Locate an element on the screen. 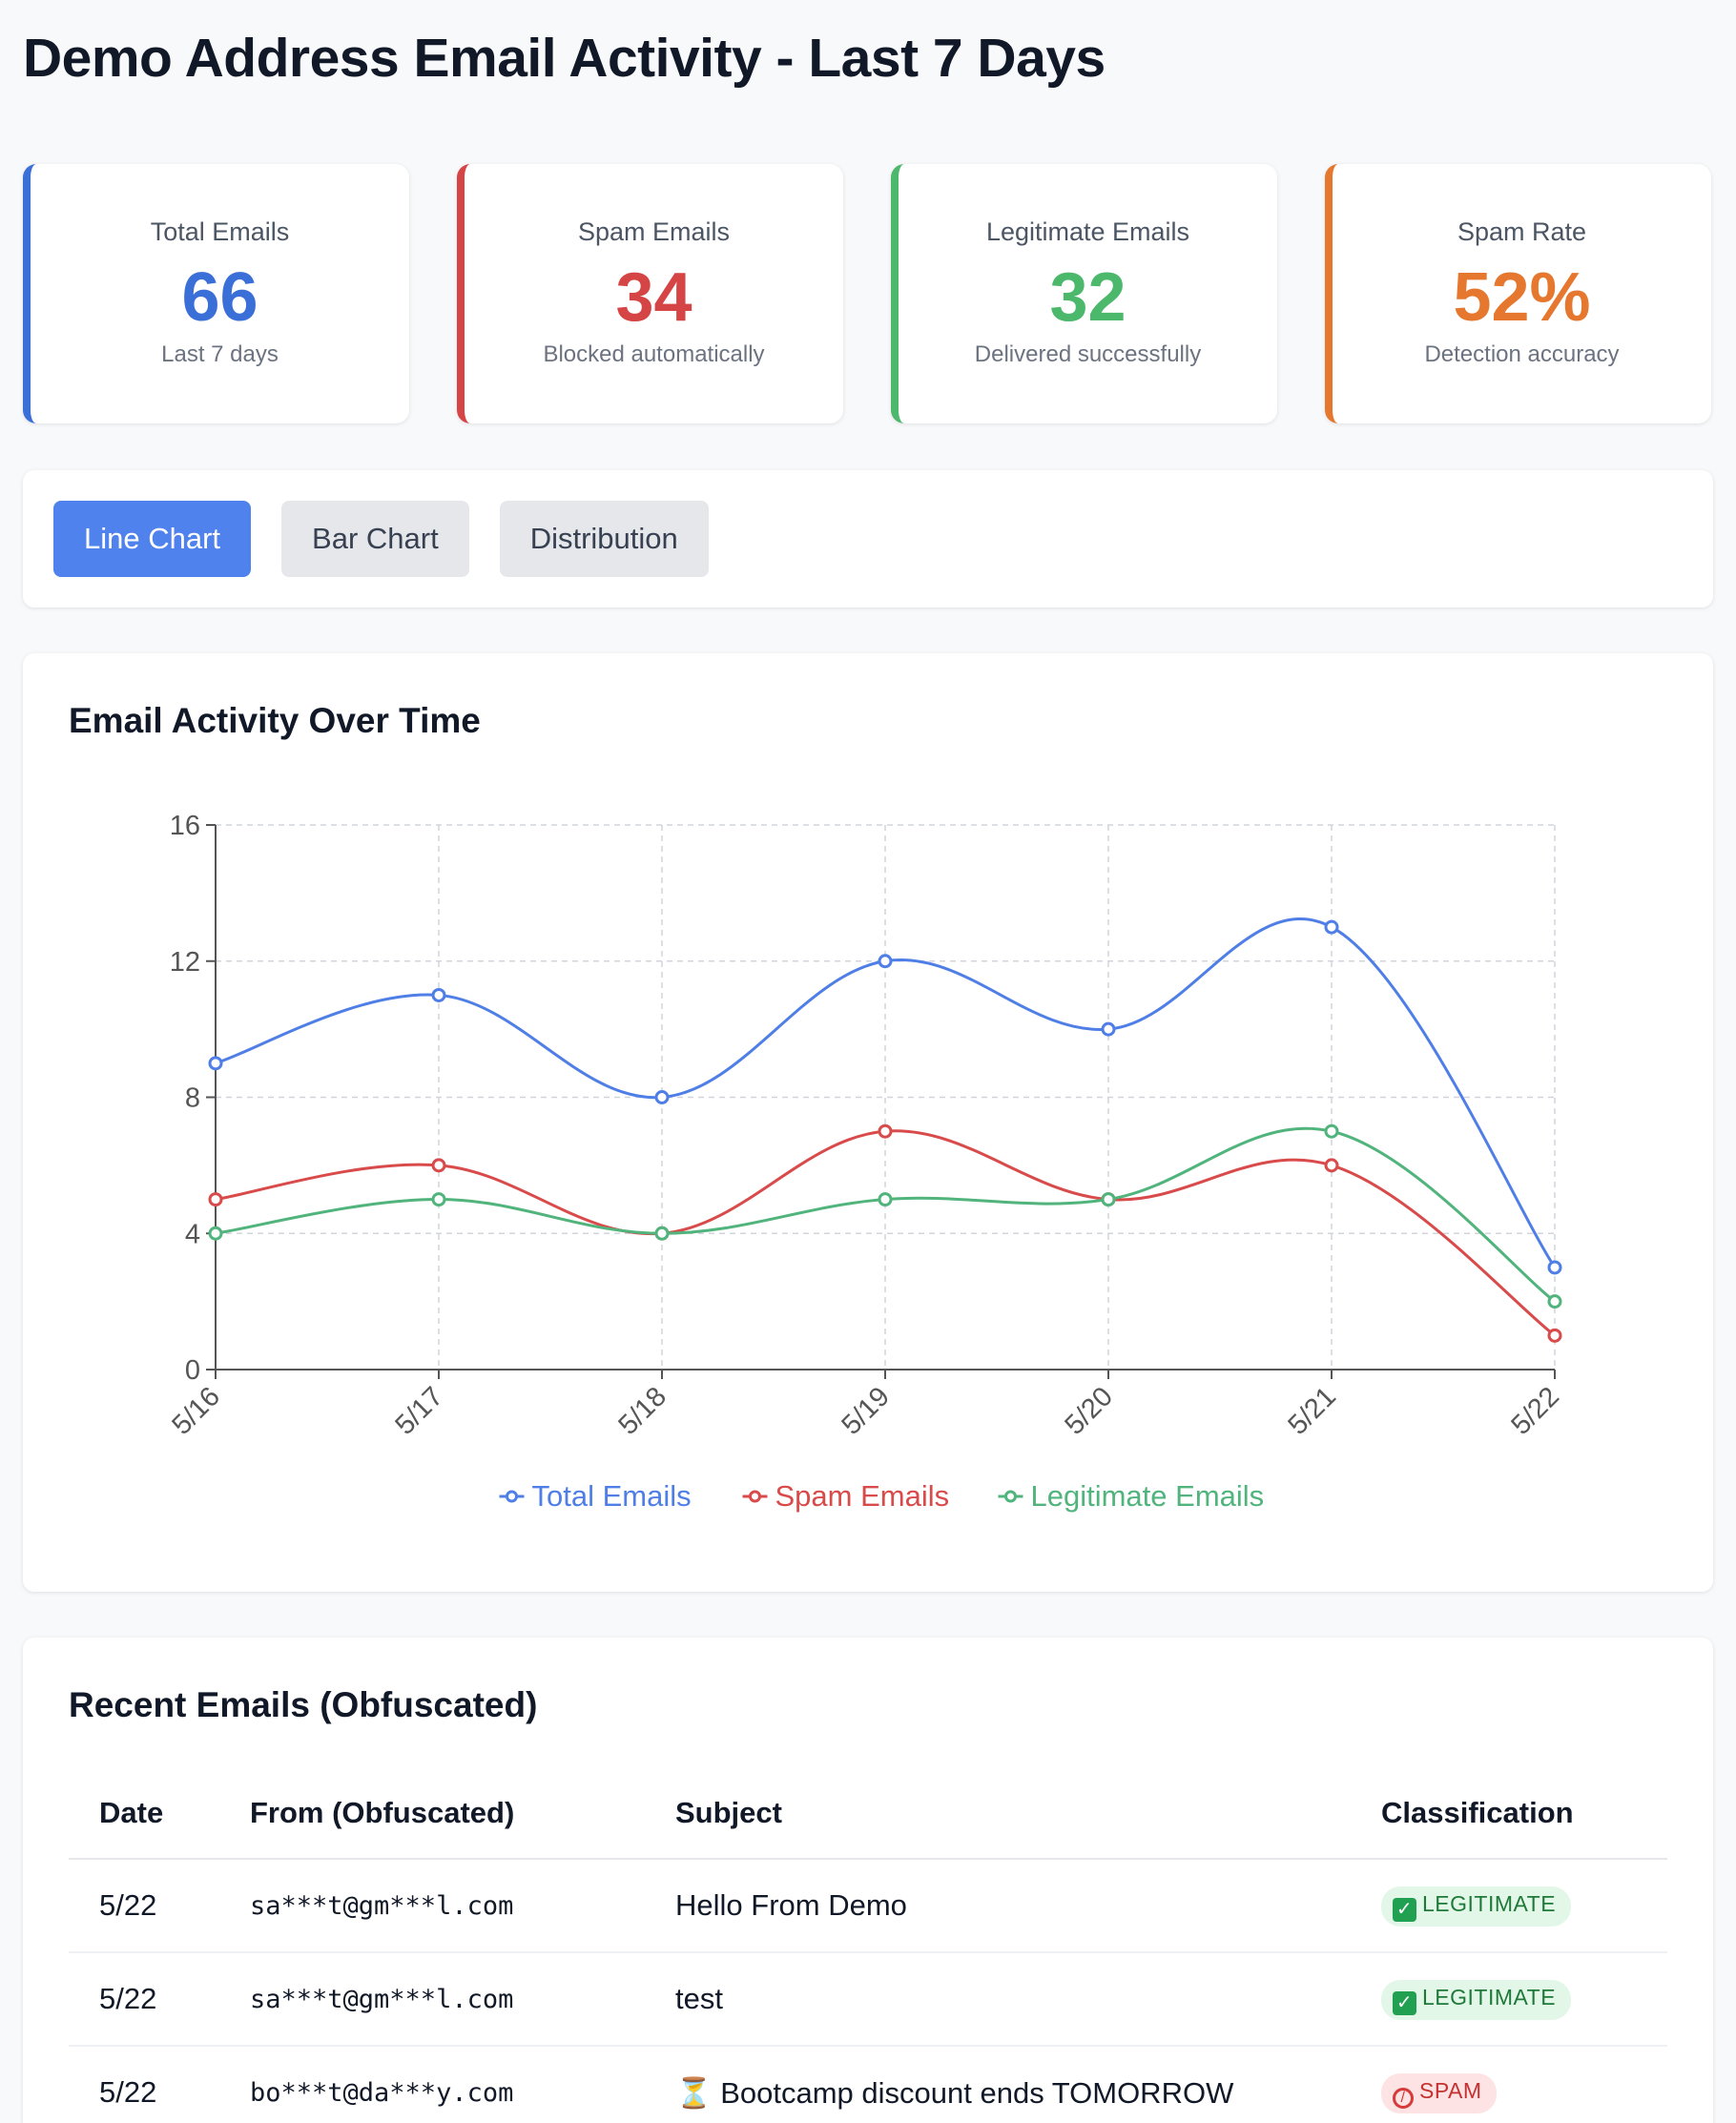 The image size is (1736, 2123). stat-card-spam: Spam Emails 34 Blocked automatically is located at coordinates (650, 293).